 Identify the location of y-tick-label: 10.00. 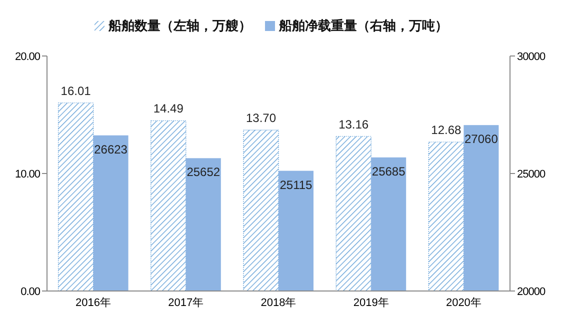
(27, 174).